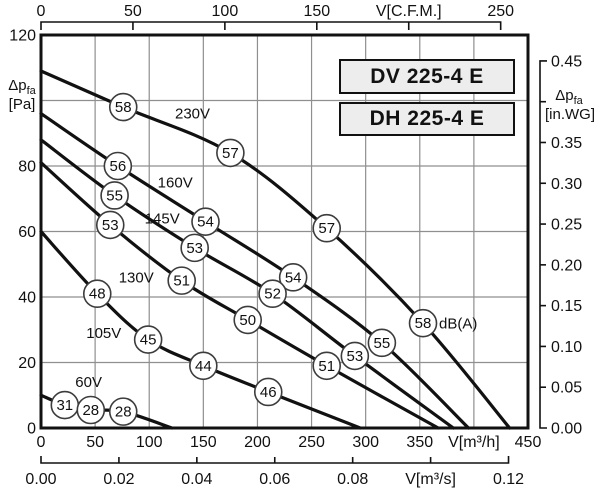  Describe the element at coordinates (136, 277) in the screenshot. I see `curve-label-130V: 130V` at that location.